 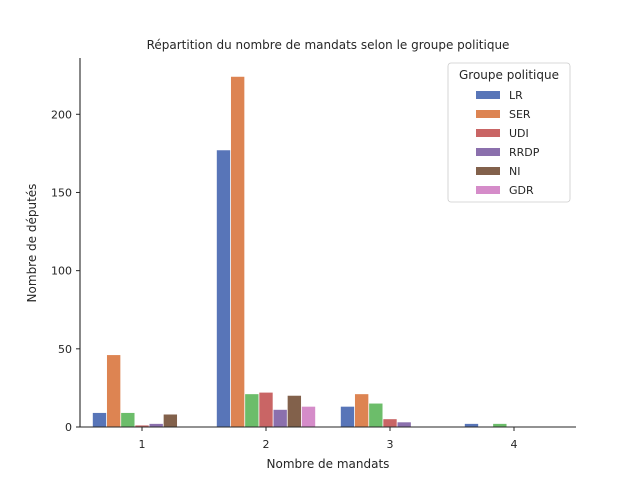 What do you see at coordinates (514, 444) in the screenshot?
I see `x-tick-label: 4` at bounding box center [514, 444].